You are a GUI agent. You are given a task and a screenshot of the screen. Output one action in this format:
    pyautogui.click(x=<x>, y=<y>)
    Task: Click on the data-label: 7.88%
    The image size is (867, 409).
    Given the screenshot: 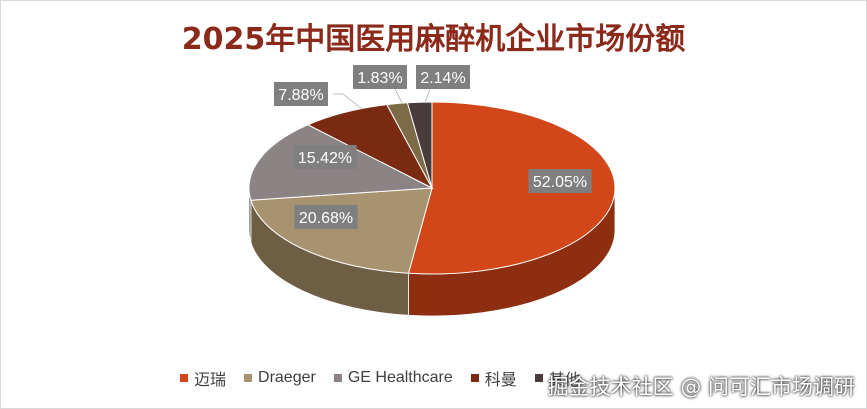 What is the action you would take?
    pyautogui.click(x=300, y=95)
    